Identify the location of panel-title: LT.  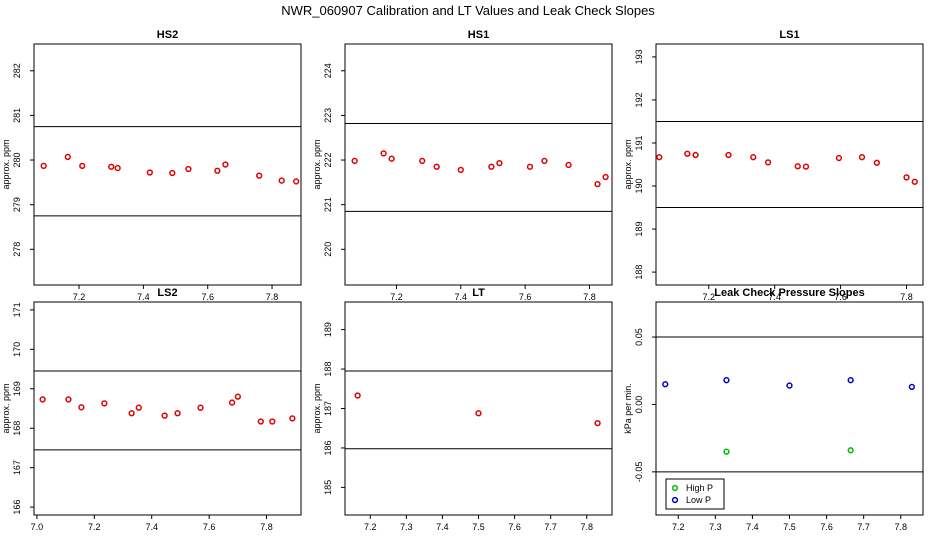
(478, 293).